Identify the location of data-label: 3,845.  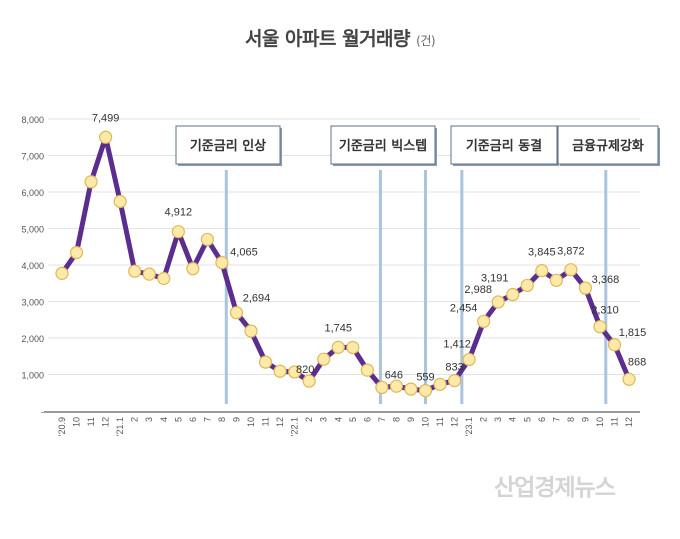
(542, 253).